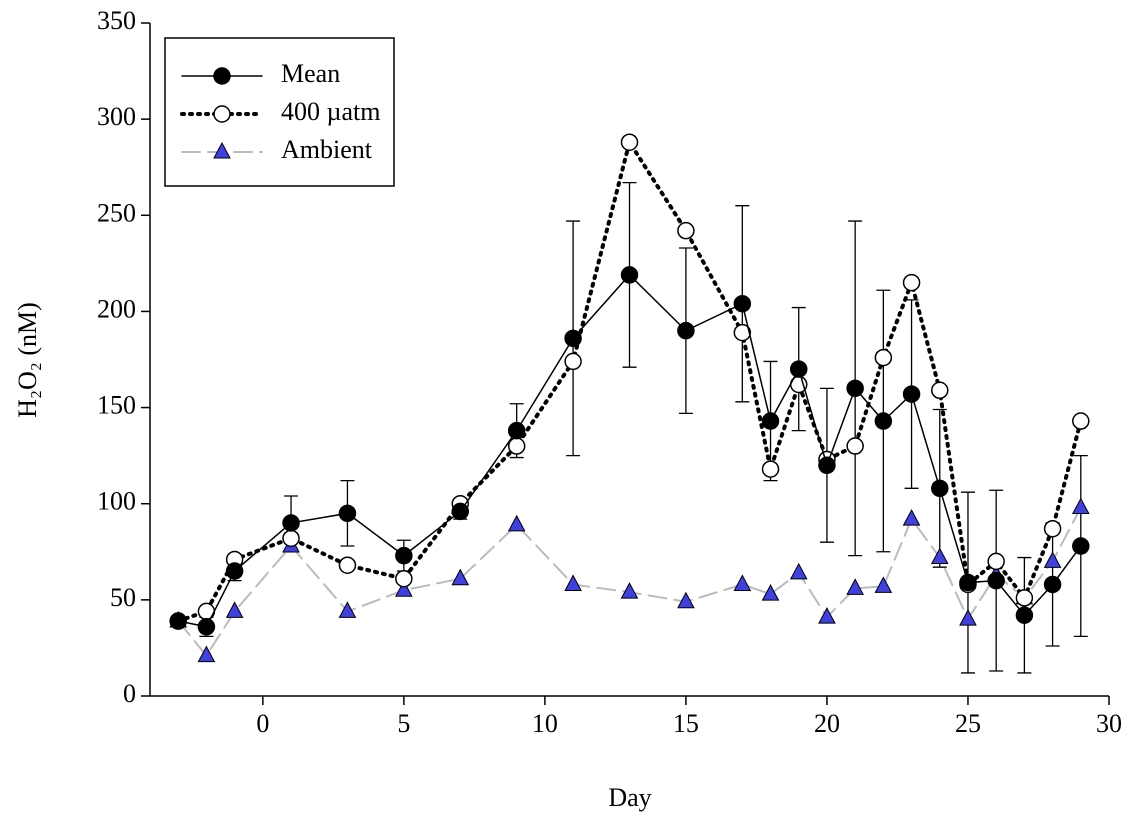 The image size is (1128, 816). What do you see at coordinates (968, 723) in the screenshot?
I see `x-tick-label: 25` at bounding box center [968, 723].